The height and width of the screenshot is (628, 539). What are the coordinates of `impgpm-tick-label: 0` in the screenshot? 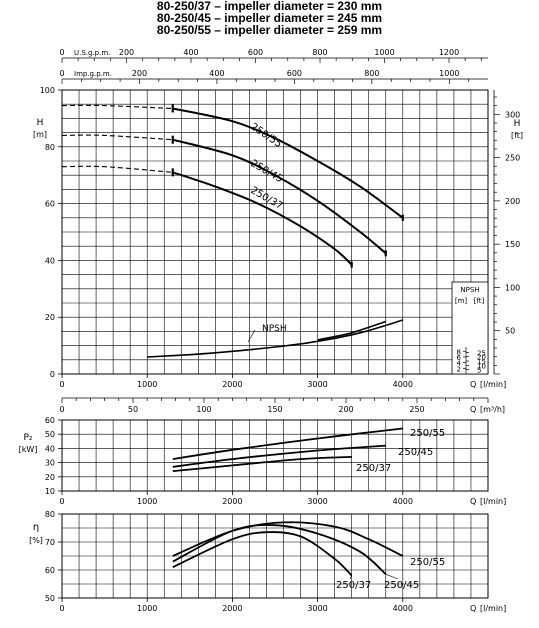 It's located at (61, 73).